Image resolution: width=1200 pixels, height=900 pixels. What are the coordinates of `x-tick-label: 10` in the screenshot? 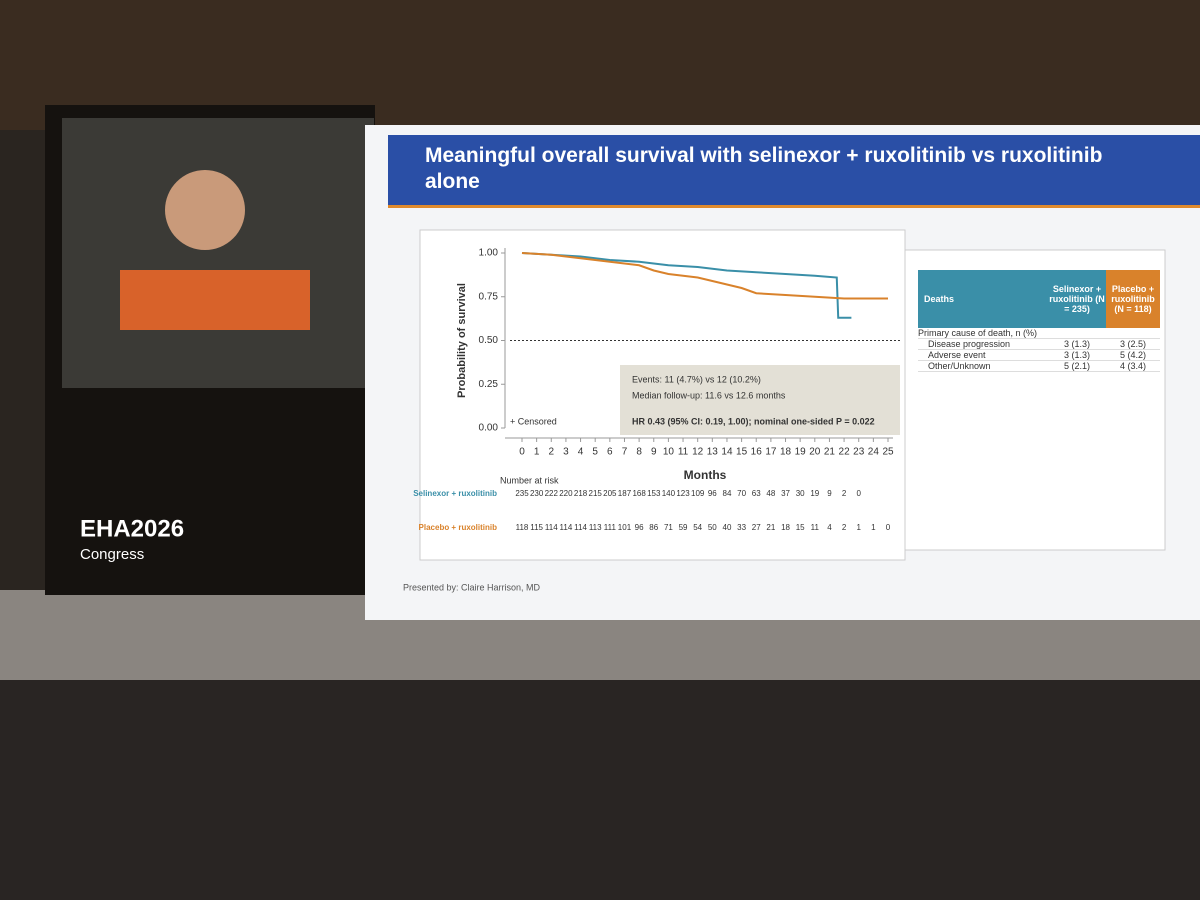 It's located at (669, 452).